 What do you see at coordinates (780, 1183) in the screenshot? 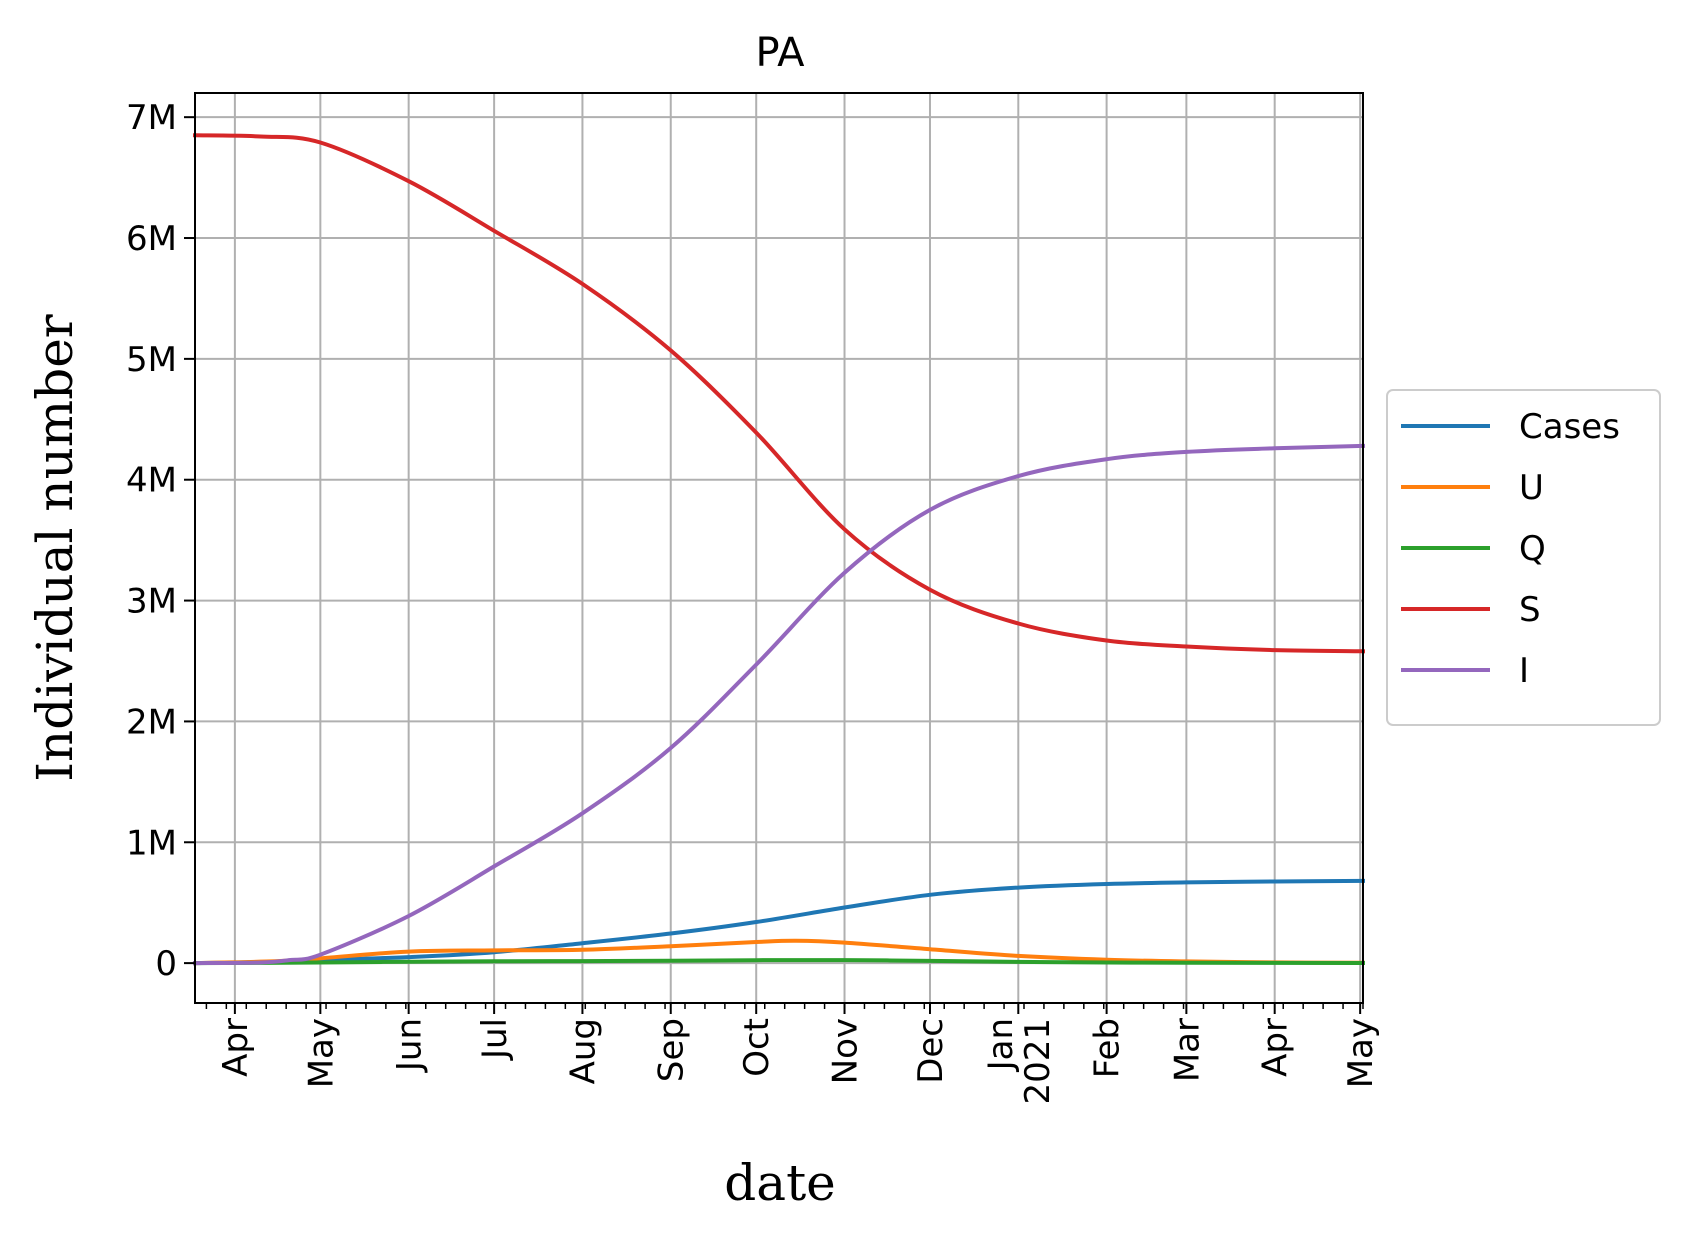
I see `x-axis-label: date` at bounding box center [780, 1183].